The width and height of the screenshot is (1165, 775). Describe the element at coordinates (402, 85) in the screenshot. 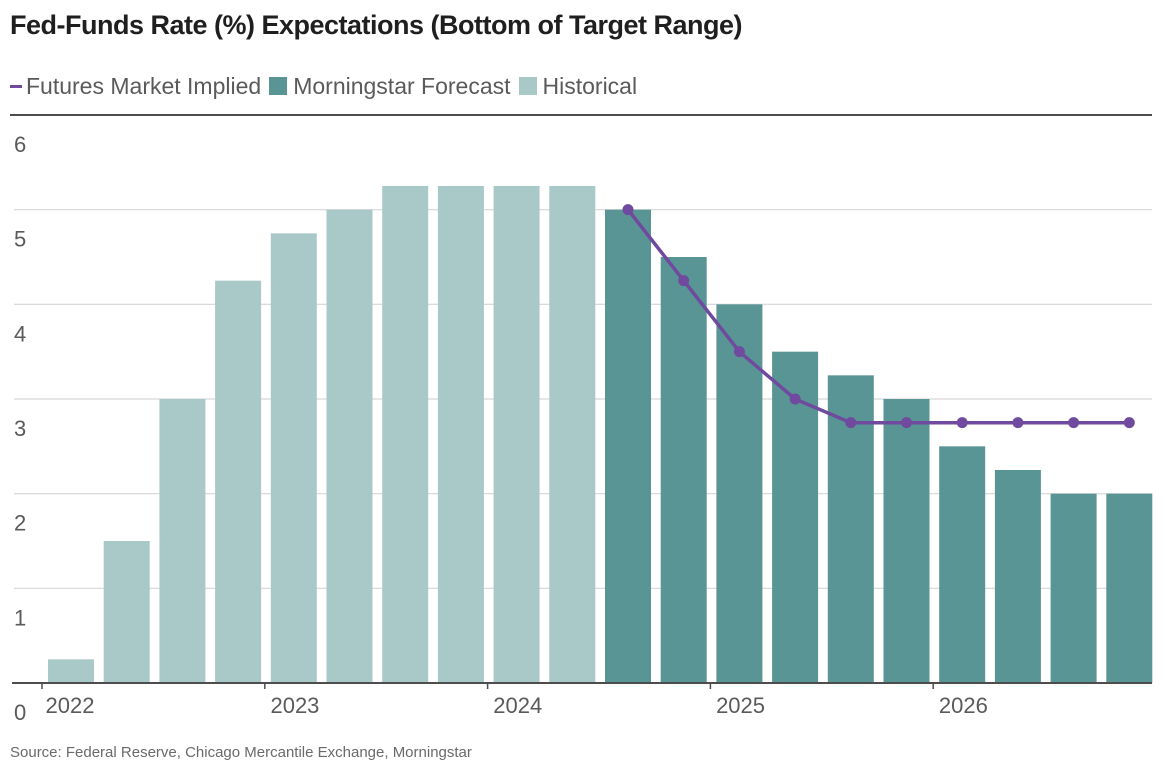

I see `legend-label-forecast: Morningstar Forecast` at that location.